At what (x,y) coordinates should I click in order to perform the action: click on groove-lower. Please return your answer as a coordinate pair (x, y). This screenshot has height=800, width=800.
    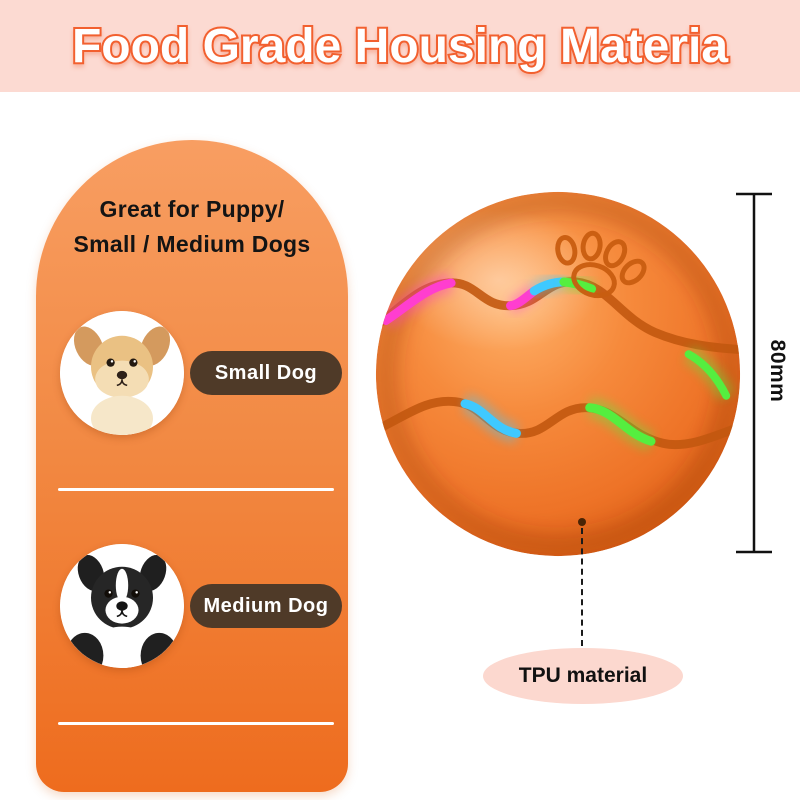
    Looking at the image, I should click on (558, 423).